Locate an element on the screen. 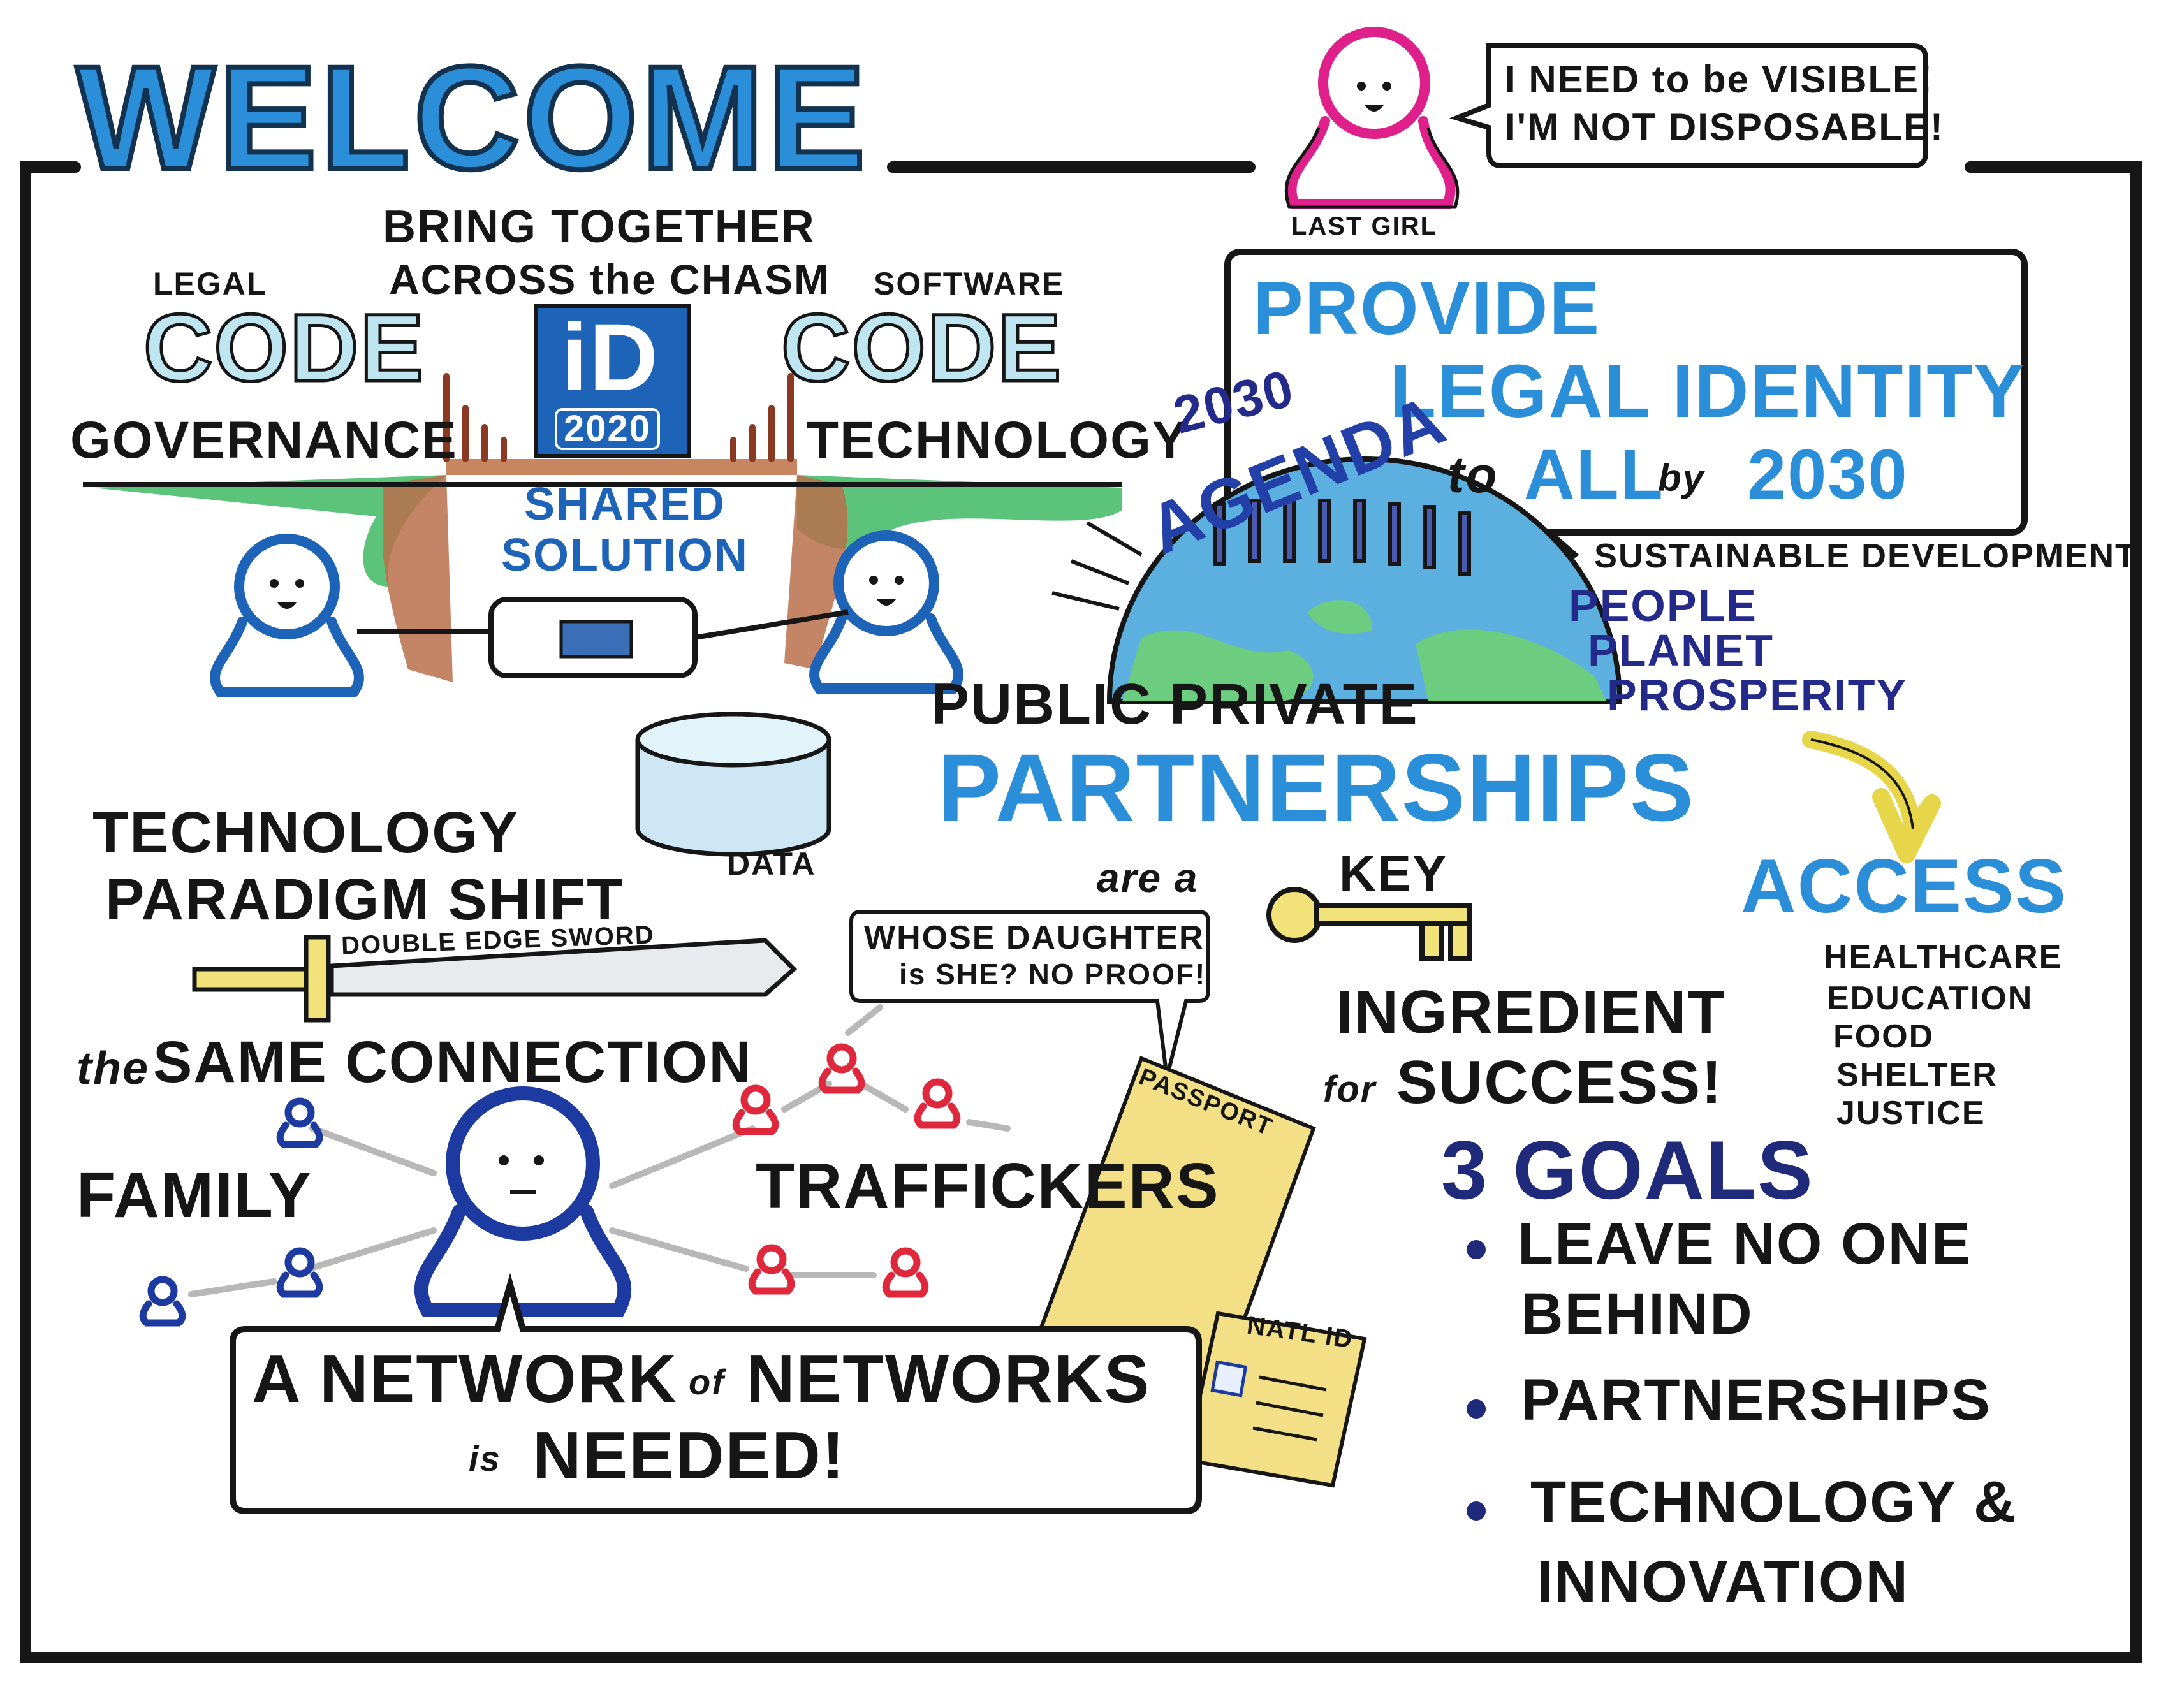 The width and height of the screenshot is (2168, 1708). pillar-people: PEOPLE is located at coordinates (1663, 606).